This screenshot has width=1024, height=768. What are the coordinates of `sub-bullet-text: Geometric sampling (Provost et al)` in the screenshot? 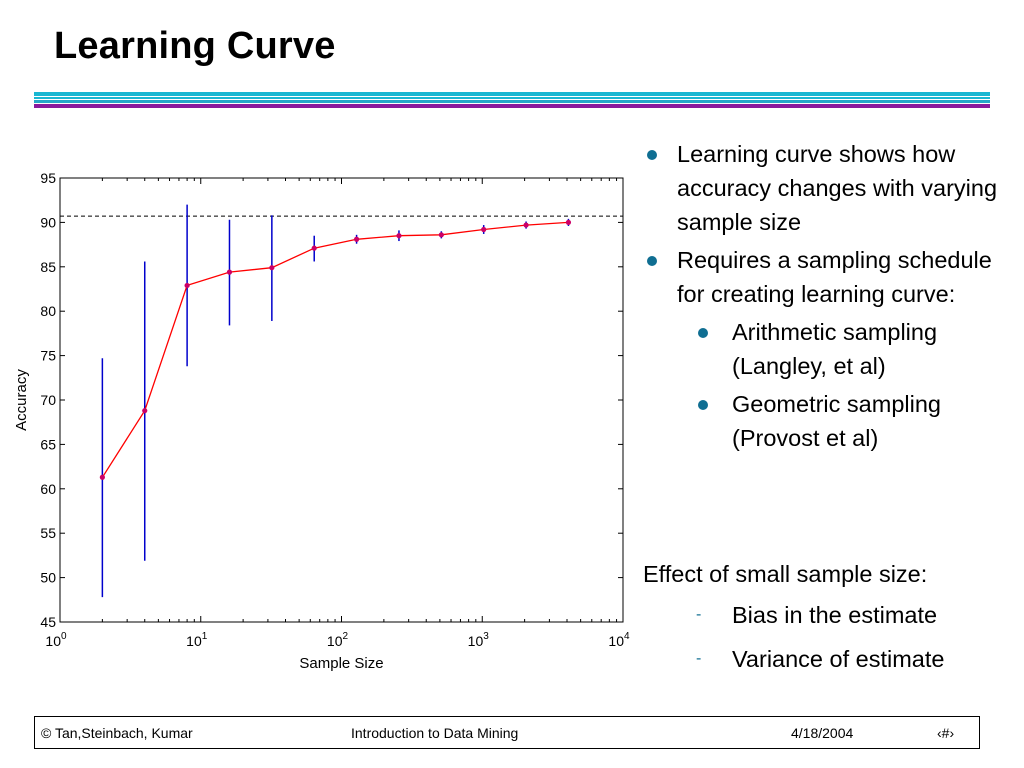 It's located at (836, 421).